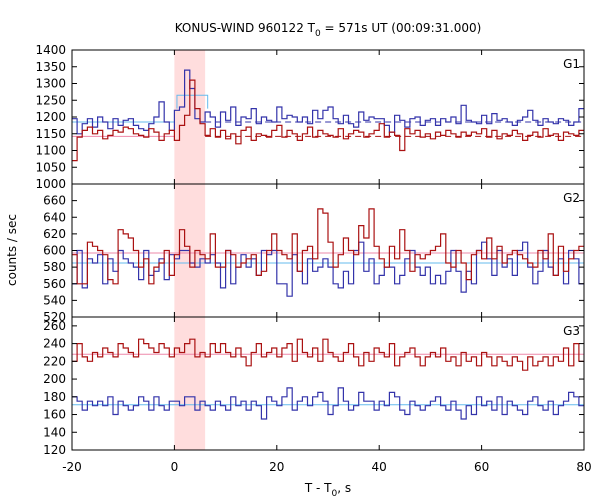 This screenshot has height=500, width=600. I want to click on y-axis-label: counts / sec, so click(12, 250).